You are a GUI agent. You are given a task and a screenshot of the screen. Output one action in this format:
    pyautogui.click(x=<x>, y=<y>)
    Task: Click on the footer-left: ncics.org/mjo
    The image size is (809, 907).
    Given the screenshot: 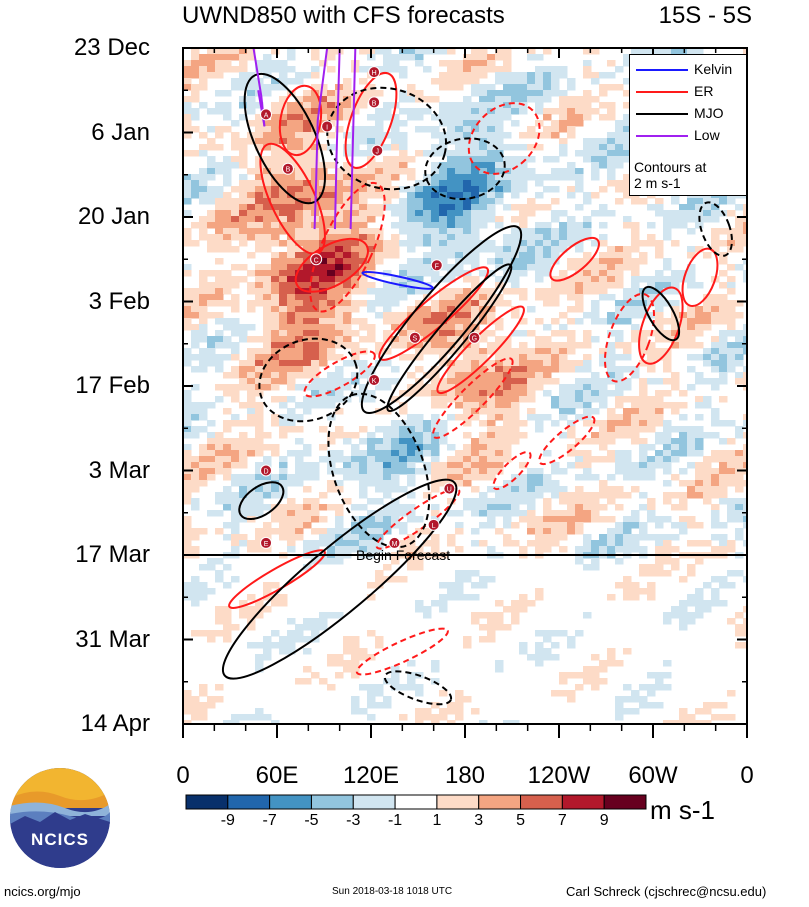 What is the action you would take?
    pyautogui.click(x=42, y=891)
    